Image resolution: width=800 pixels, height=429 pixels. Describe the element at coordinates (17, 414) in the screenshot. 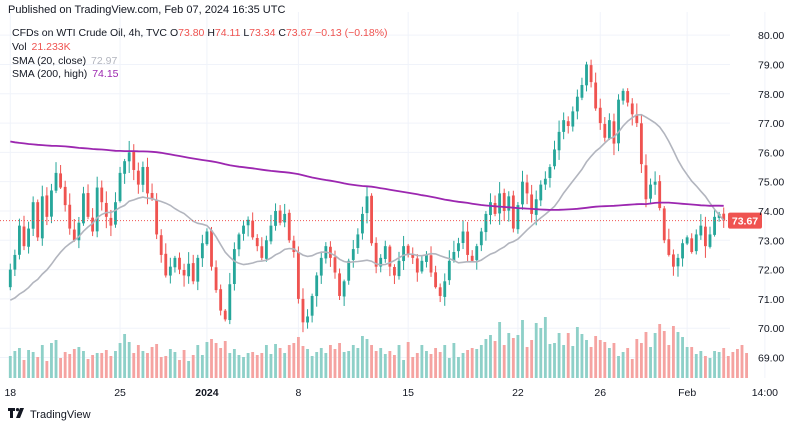

I see `tradingview-logo-icon` at that location.